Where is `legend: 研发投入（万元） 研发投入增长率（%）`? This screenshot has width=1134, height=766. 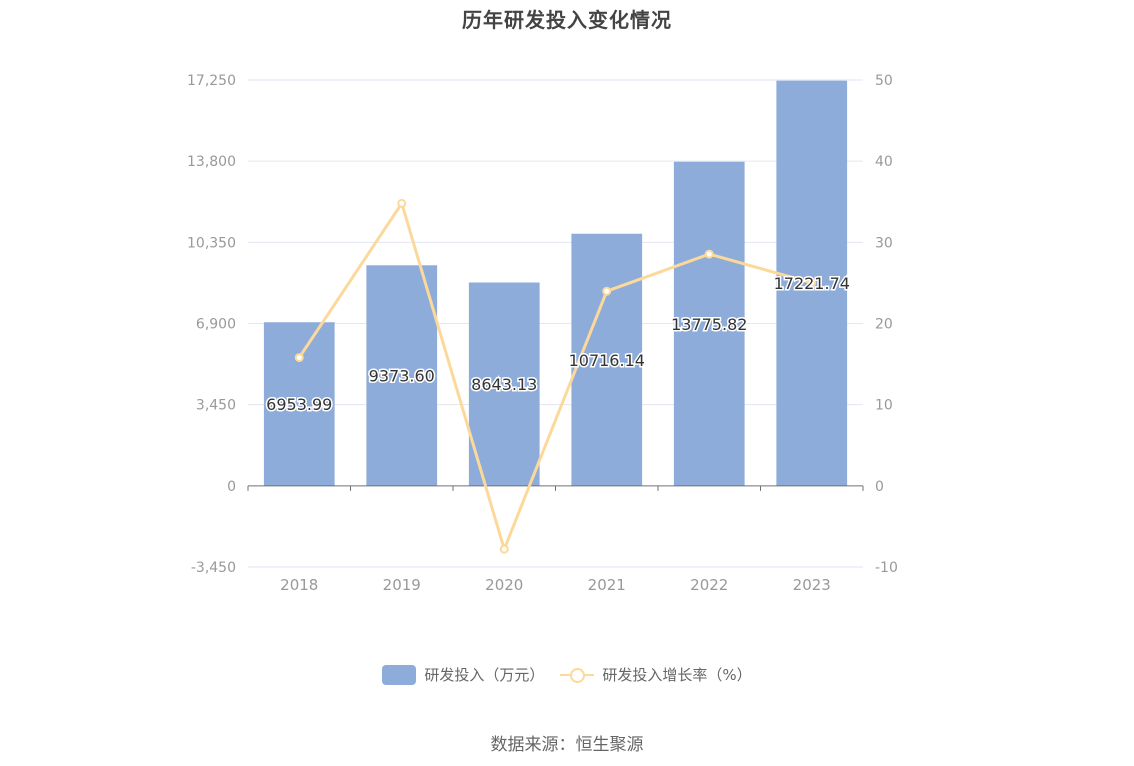
legend: 研发投入（万元） 研发投入增长率（%） is located at coordinates (567, 674).